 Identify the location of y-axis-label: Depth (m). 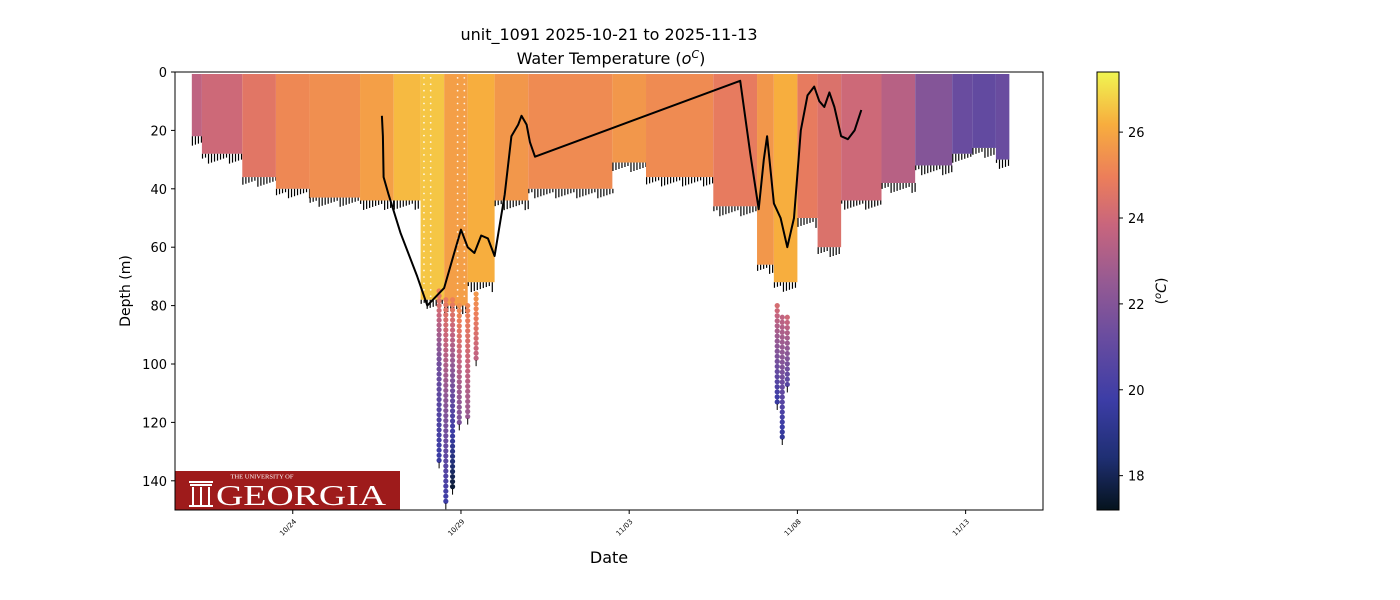
(126, 291).